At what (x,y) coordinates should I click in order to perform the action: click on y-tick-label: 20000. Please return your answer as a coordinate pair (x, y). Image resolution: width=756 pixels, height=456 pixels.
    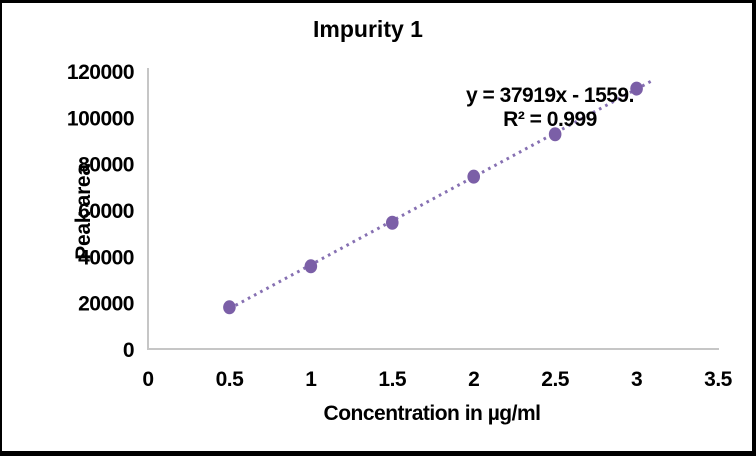
    Looking at the image, I should click on (106, 304).